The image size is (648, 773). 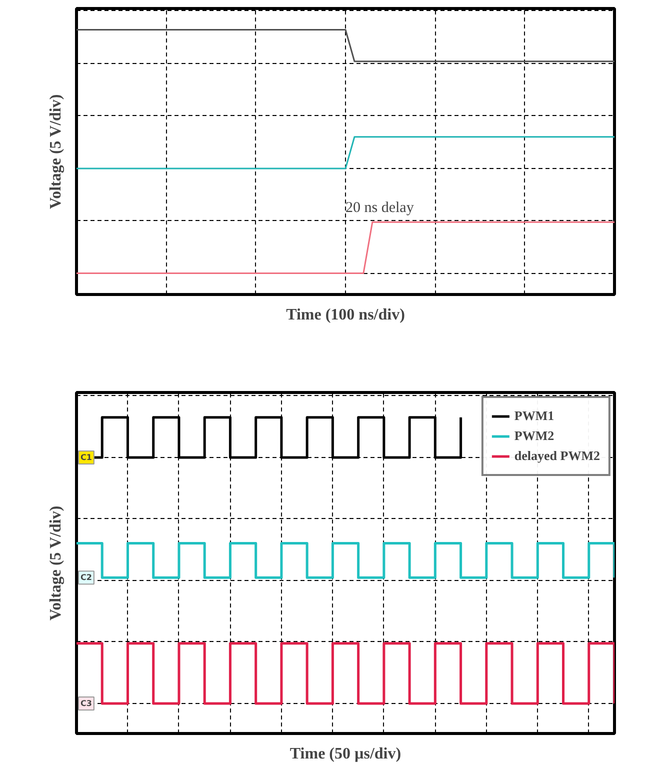 What do you see at coordinates (86, 703) in the screenshot?
I see `annotation: C3` at bounding box center [86, 703].